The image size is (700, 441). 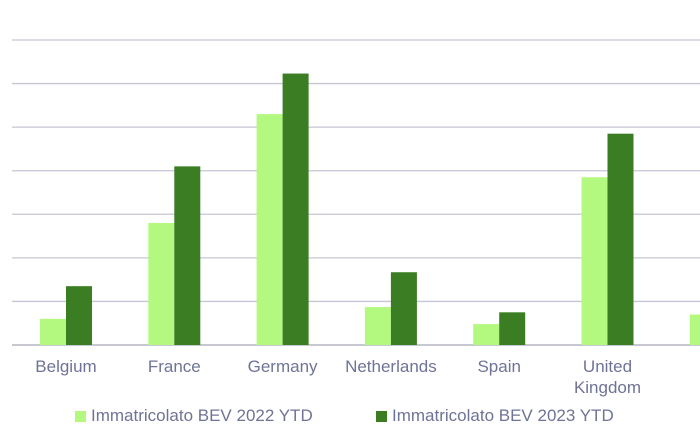 I want to click on bar-2022-netherlands, so click(x=377, y=326).